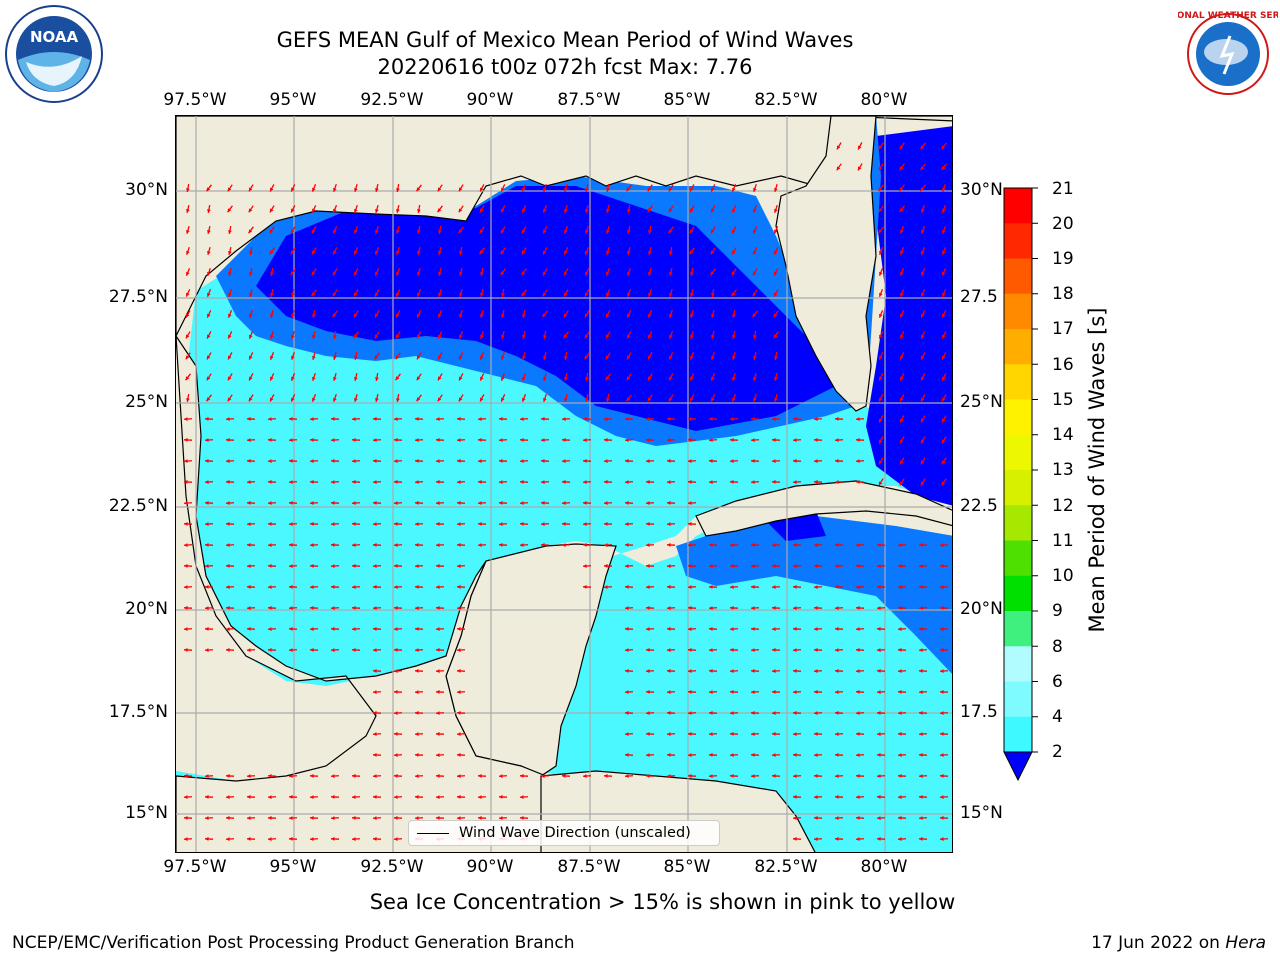  What do you see at coordinates (1097, 470) in the screenshot?
I see `colorbar-title: Mean Period of Wind Waves [s]` at bounding box center [1097, 470].